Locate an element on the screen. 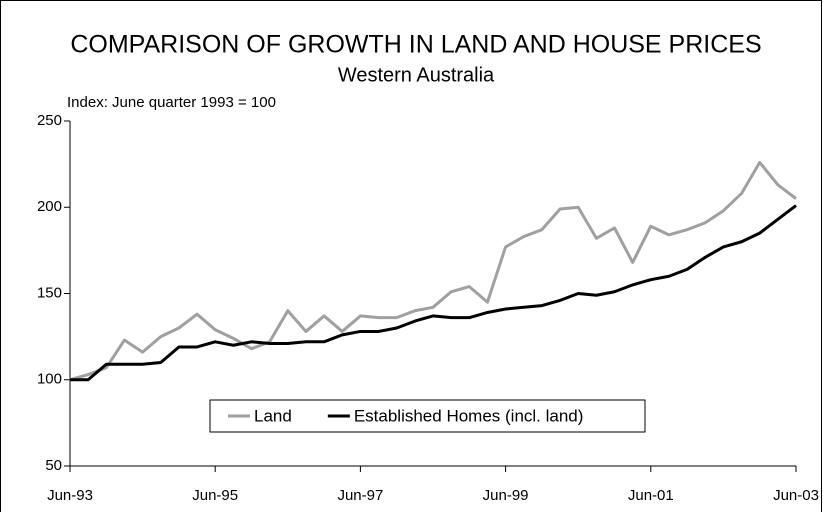 This screenshot has width=823, height=512. legend-label: Established Homes (incl. land) is located at coordinates (469, 415).